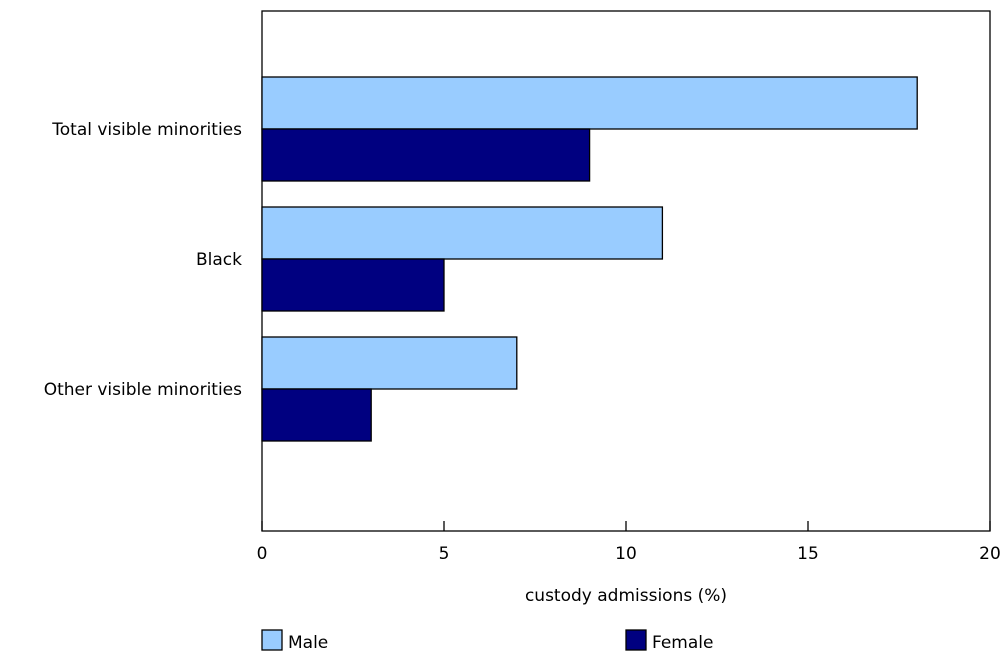 Image resolution: width=1006 pixels, height=651 pixels. I want to click on legend: Male Female, so click(487, 640).